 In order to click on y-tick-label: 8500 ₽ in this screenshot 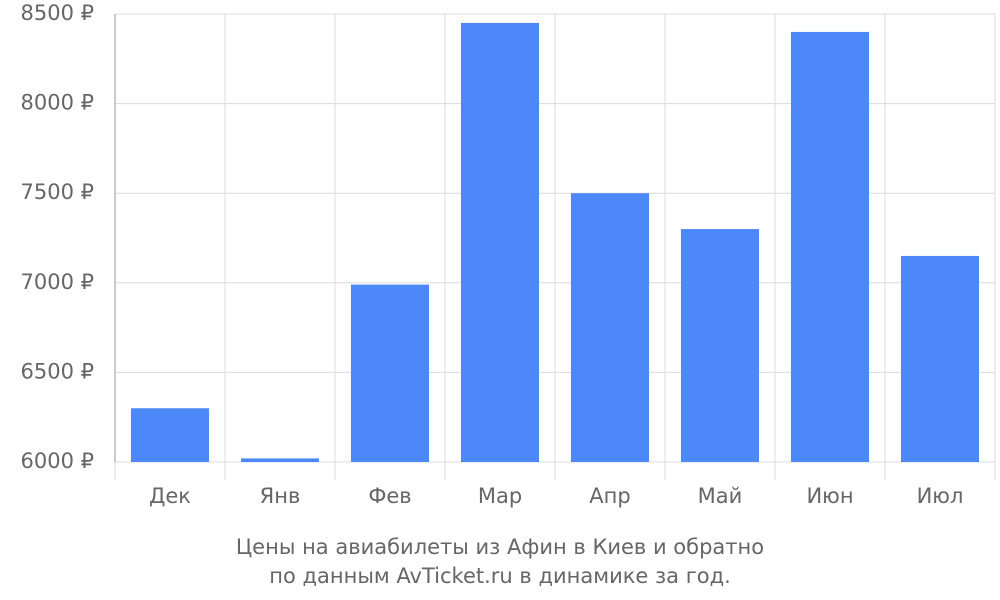, I will do `click(57, 13)`.